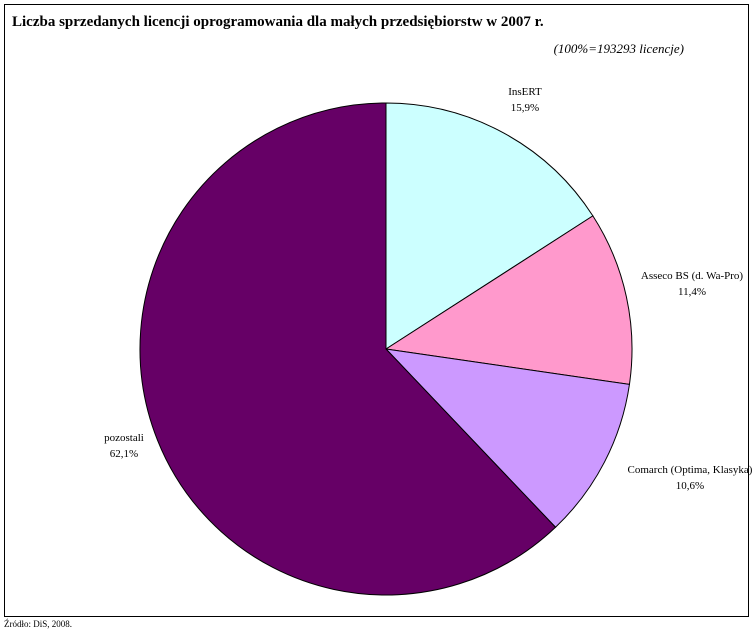 Image resolution: width=756 pixels, height=634 pixels. Describe the element at coordinates (124, 438) in the screenshot. I see `slice-name-pozostali: pozostali` at that location.